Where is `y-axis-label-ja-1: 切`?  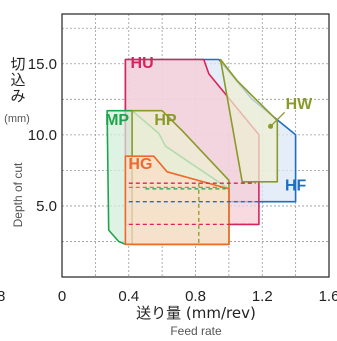 y-axis-label-ja-1: 切 is located at coordinates (17, 64).